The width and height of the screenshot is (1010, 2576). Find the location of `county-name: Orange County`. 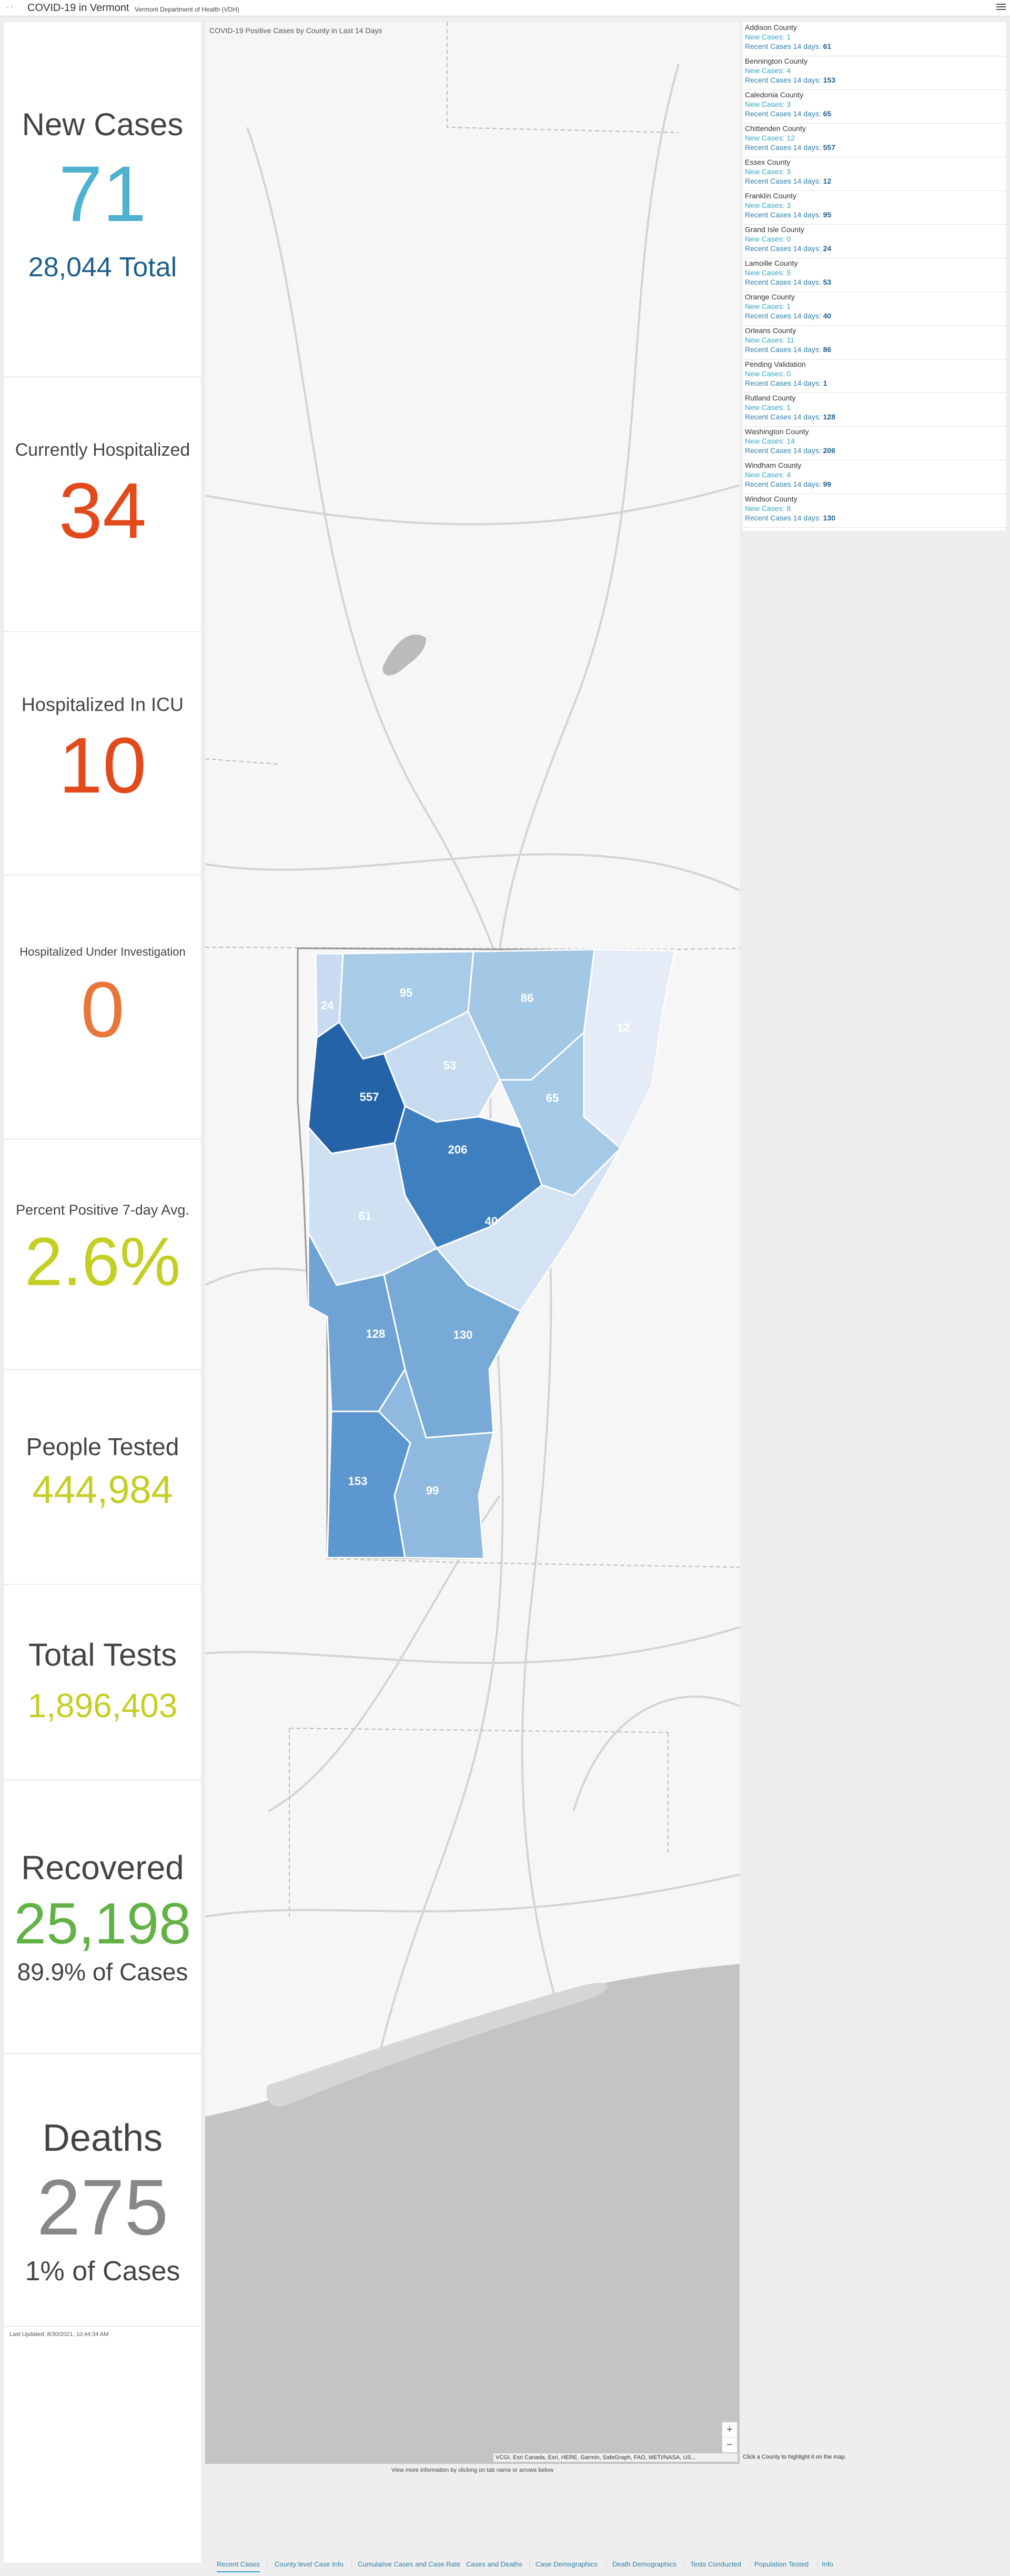

county-name: Orange County is located at coordinates (770, 297).